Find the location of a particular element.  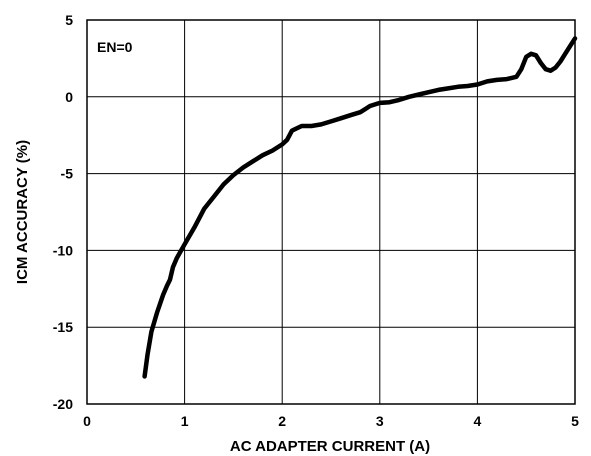

y-axis-title: ICM ACCURACY (%) is located at coordinates (22, 212).